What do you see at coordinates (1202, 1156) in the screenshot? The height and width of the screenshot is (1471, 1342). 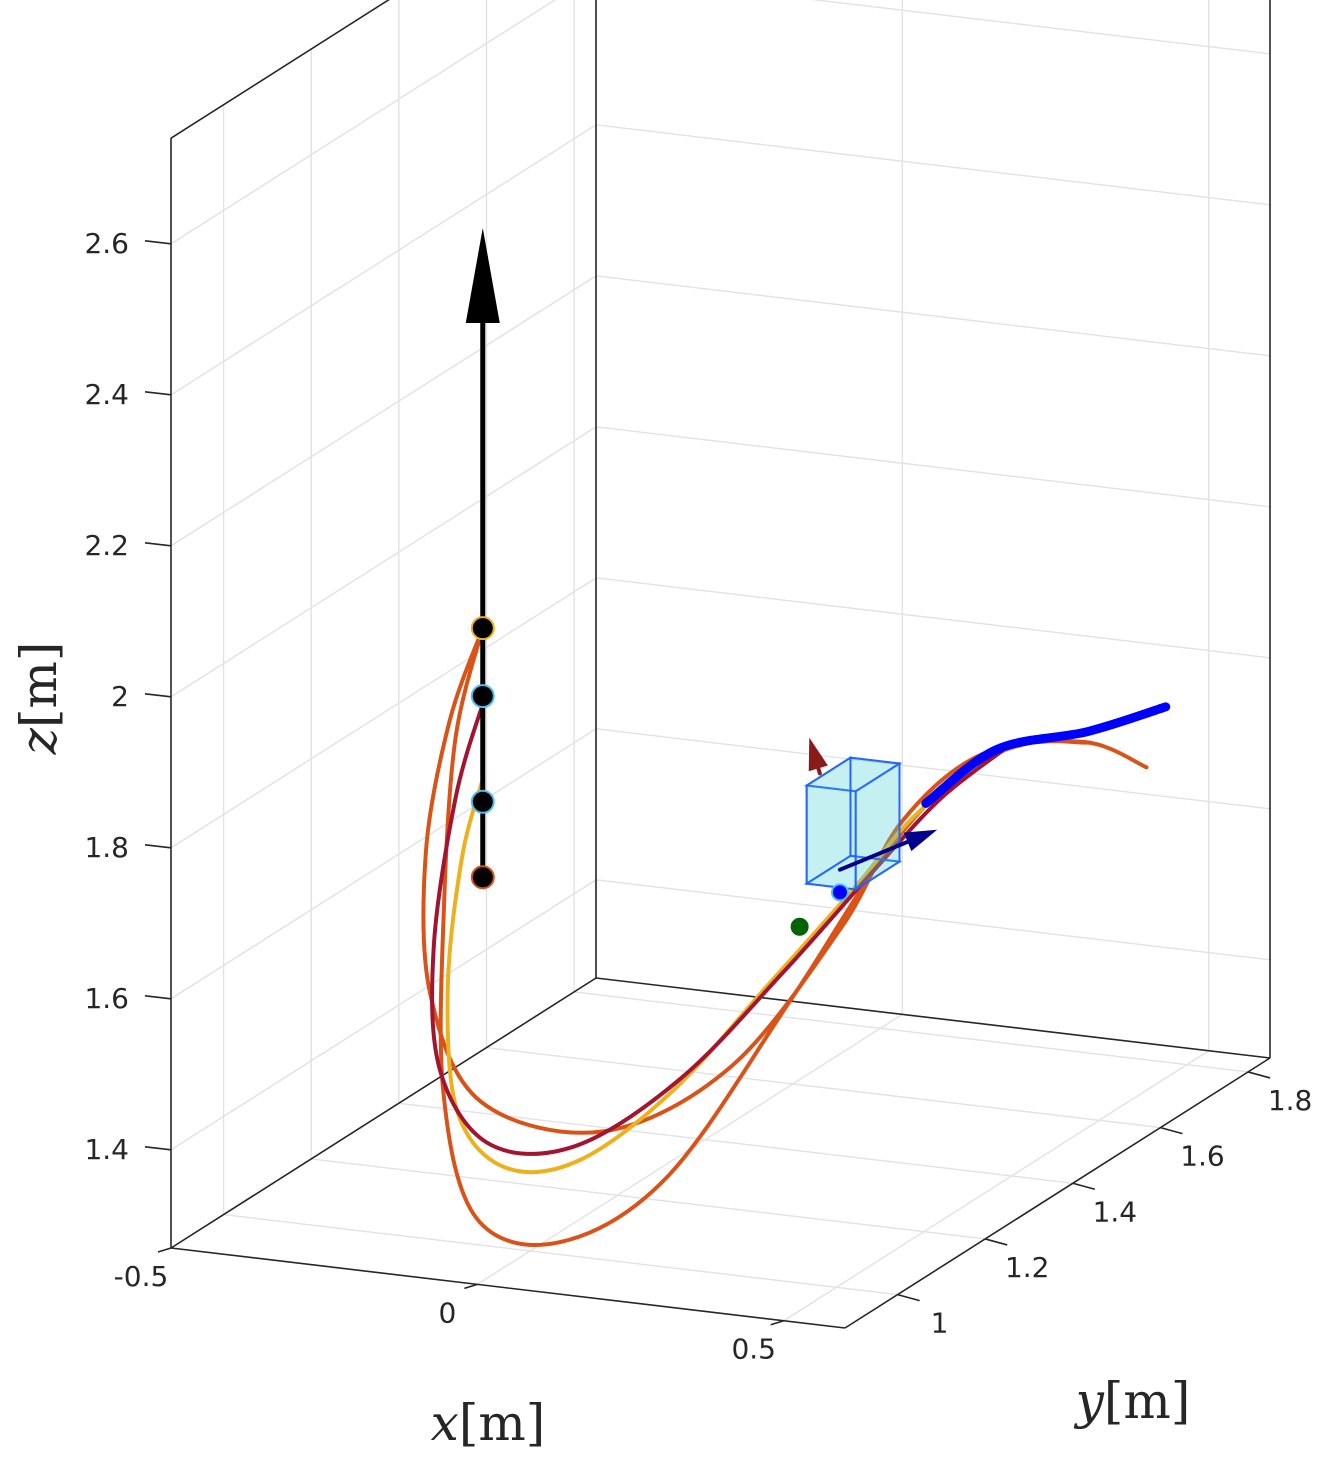 I see `y-tick-label: 1.6` at bounding box center [1202, 1156].